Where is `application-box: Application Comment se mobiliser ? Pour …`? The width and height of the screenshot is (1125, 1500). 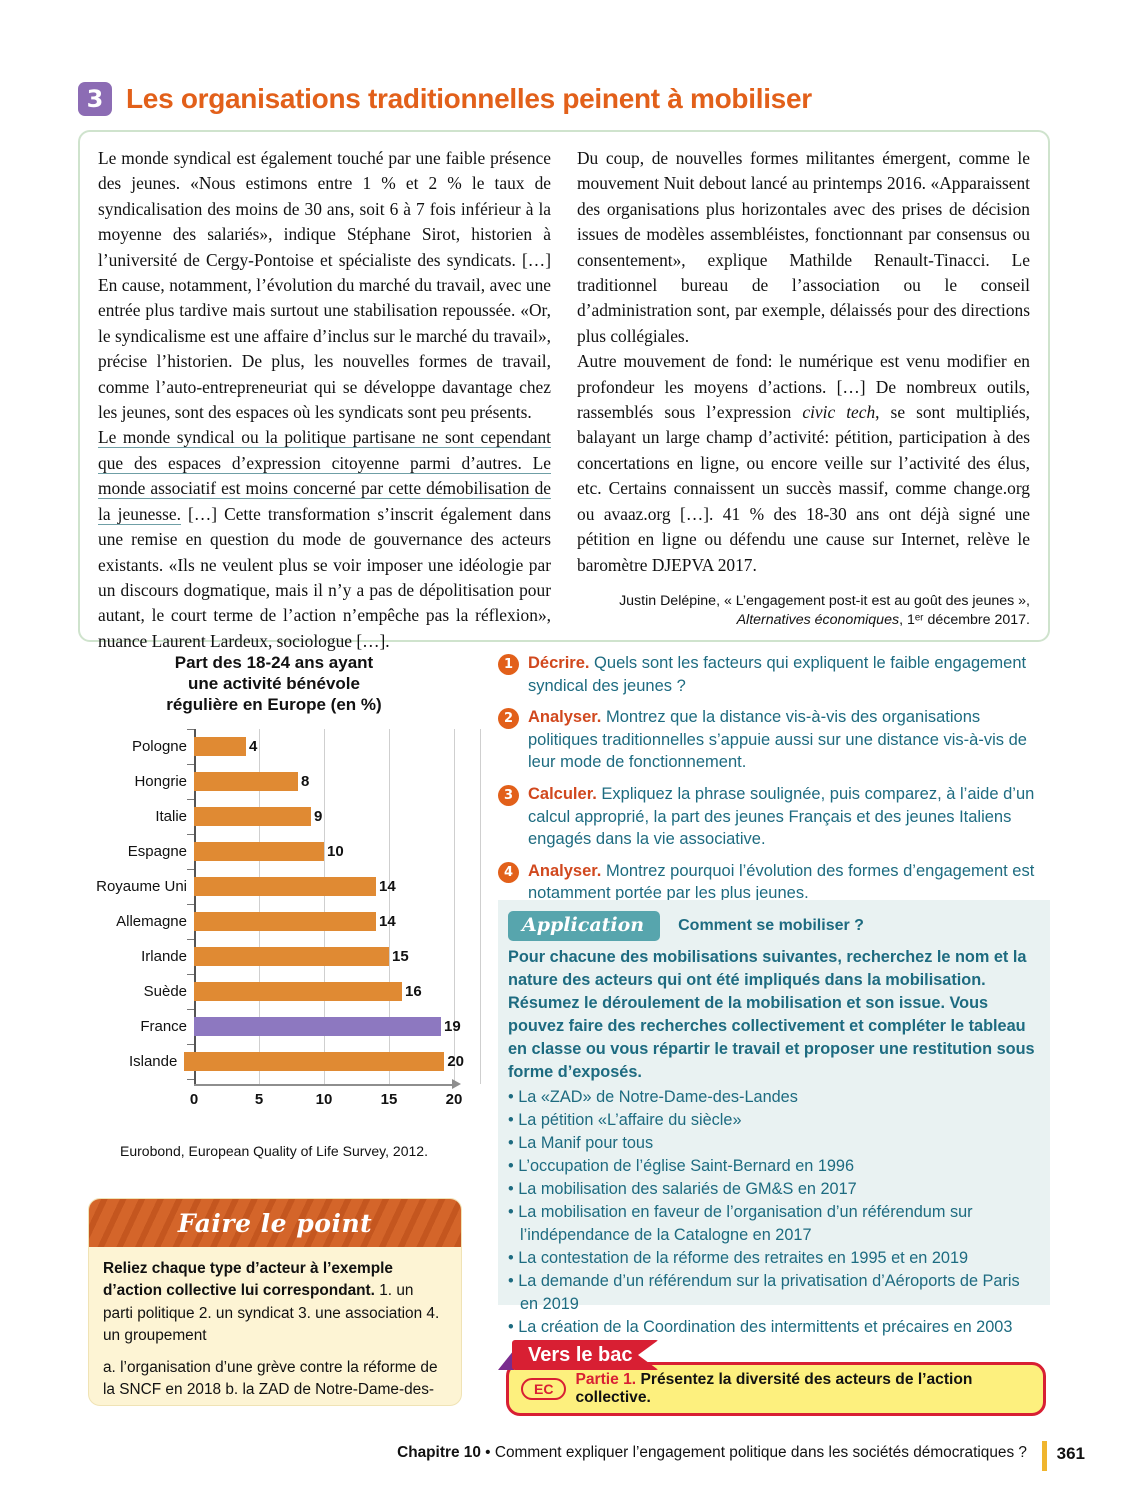 application-box: Application Comment se mobiliser ? Pour … is located at coordinates (774, 1118).